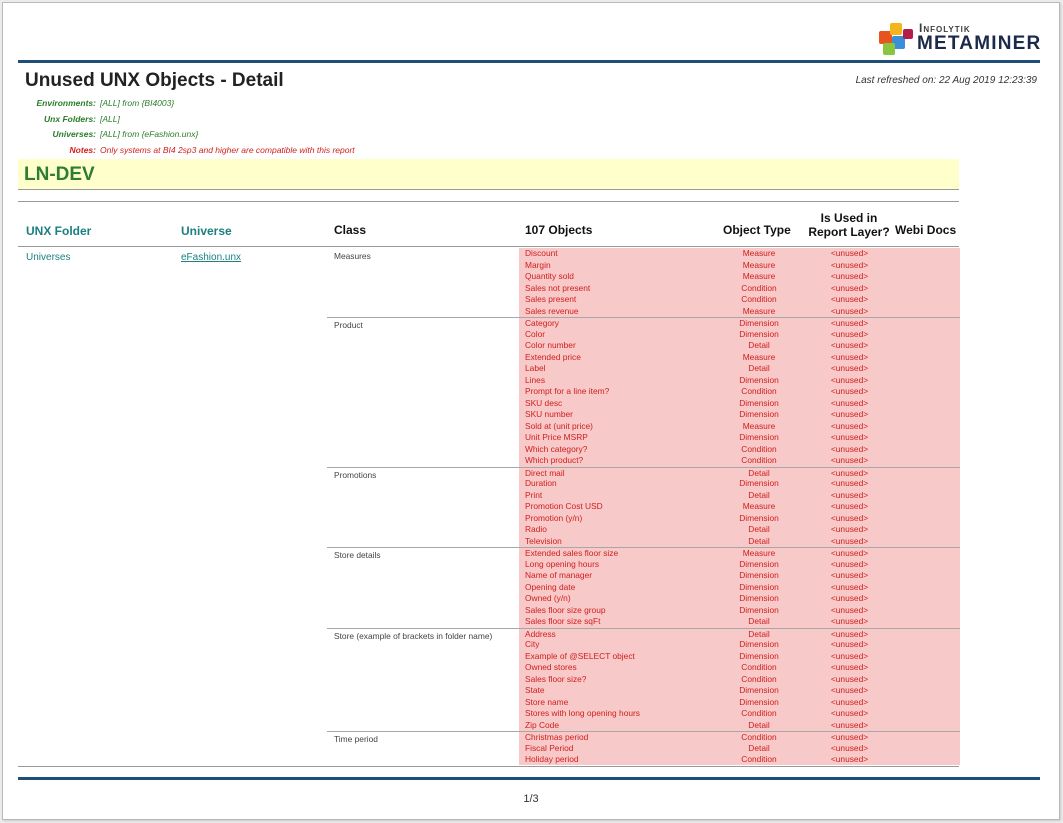  What do you see at coordinates (211, 257) in the screenshot?
I see `universe-link: eFashion.unx` at bounding box center [211, 257].